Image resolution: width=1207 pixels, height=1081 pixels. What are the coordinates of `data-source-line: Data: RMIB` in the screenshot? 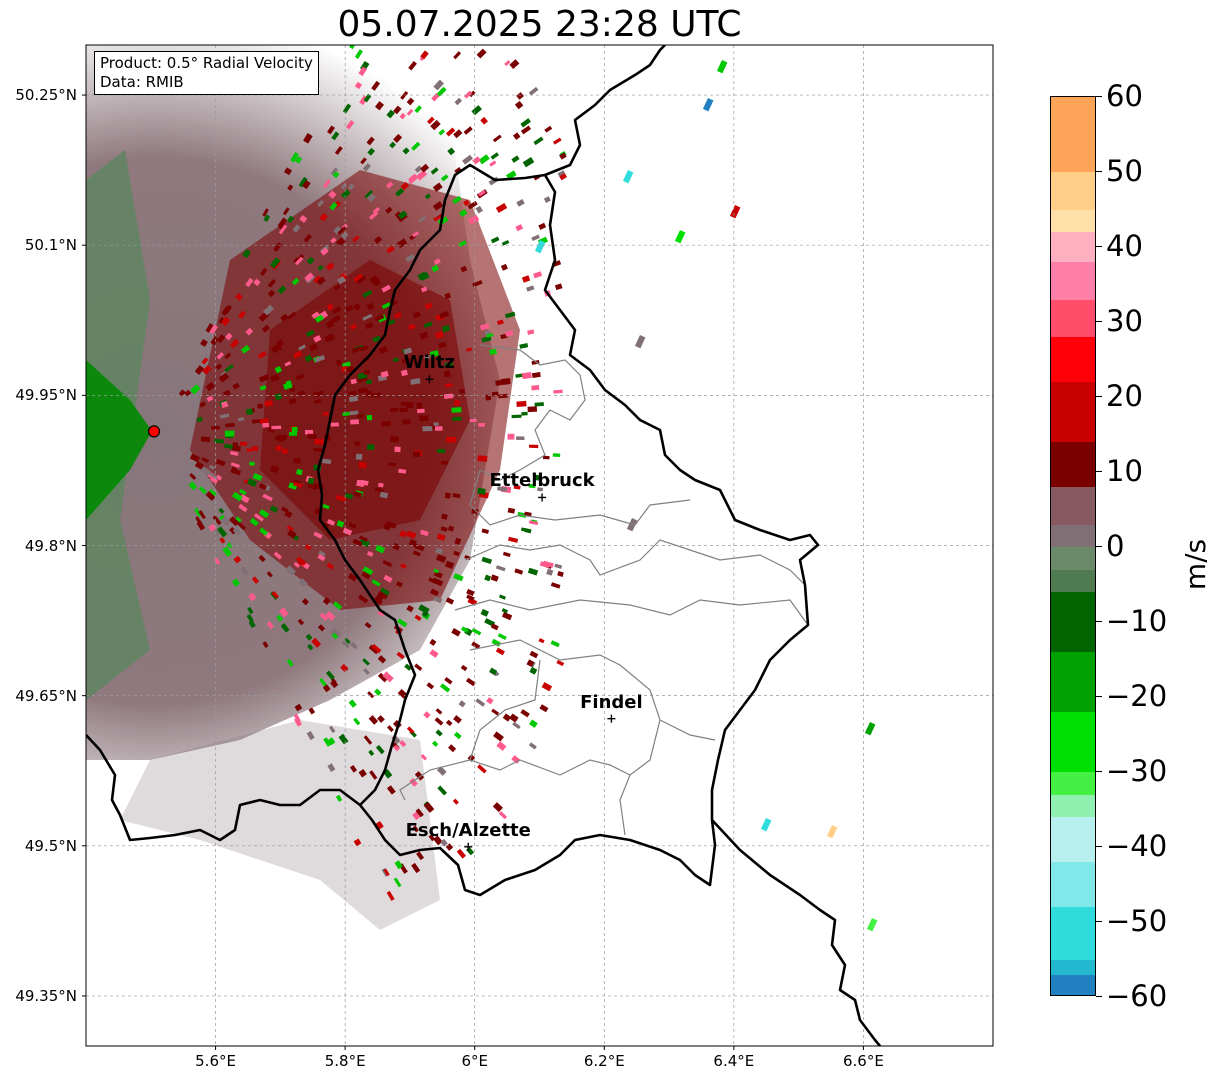 It's located at (142, 82).